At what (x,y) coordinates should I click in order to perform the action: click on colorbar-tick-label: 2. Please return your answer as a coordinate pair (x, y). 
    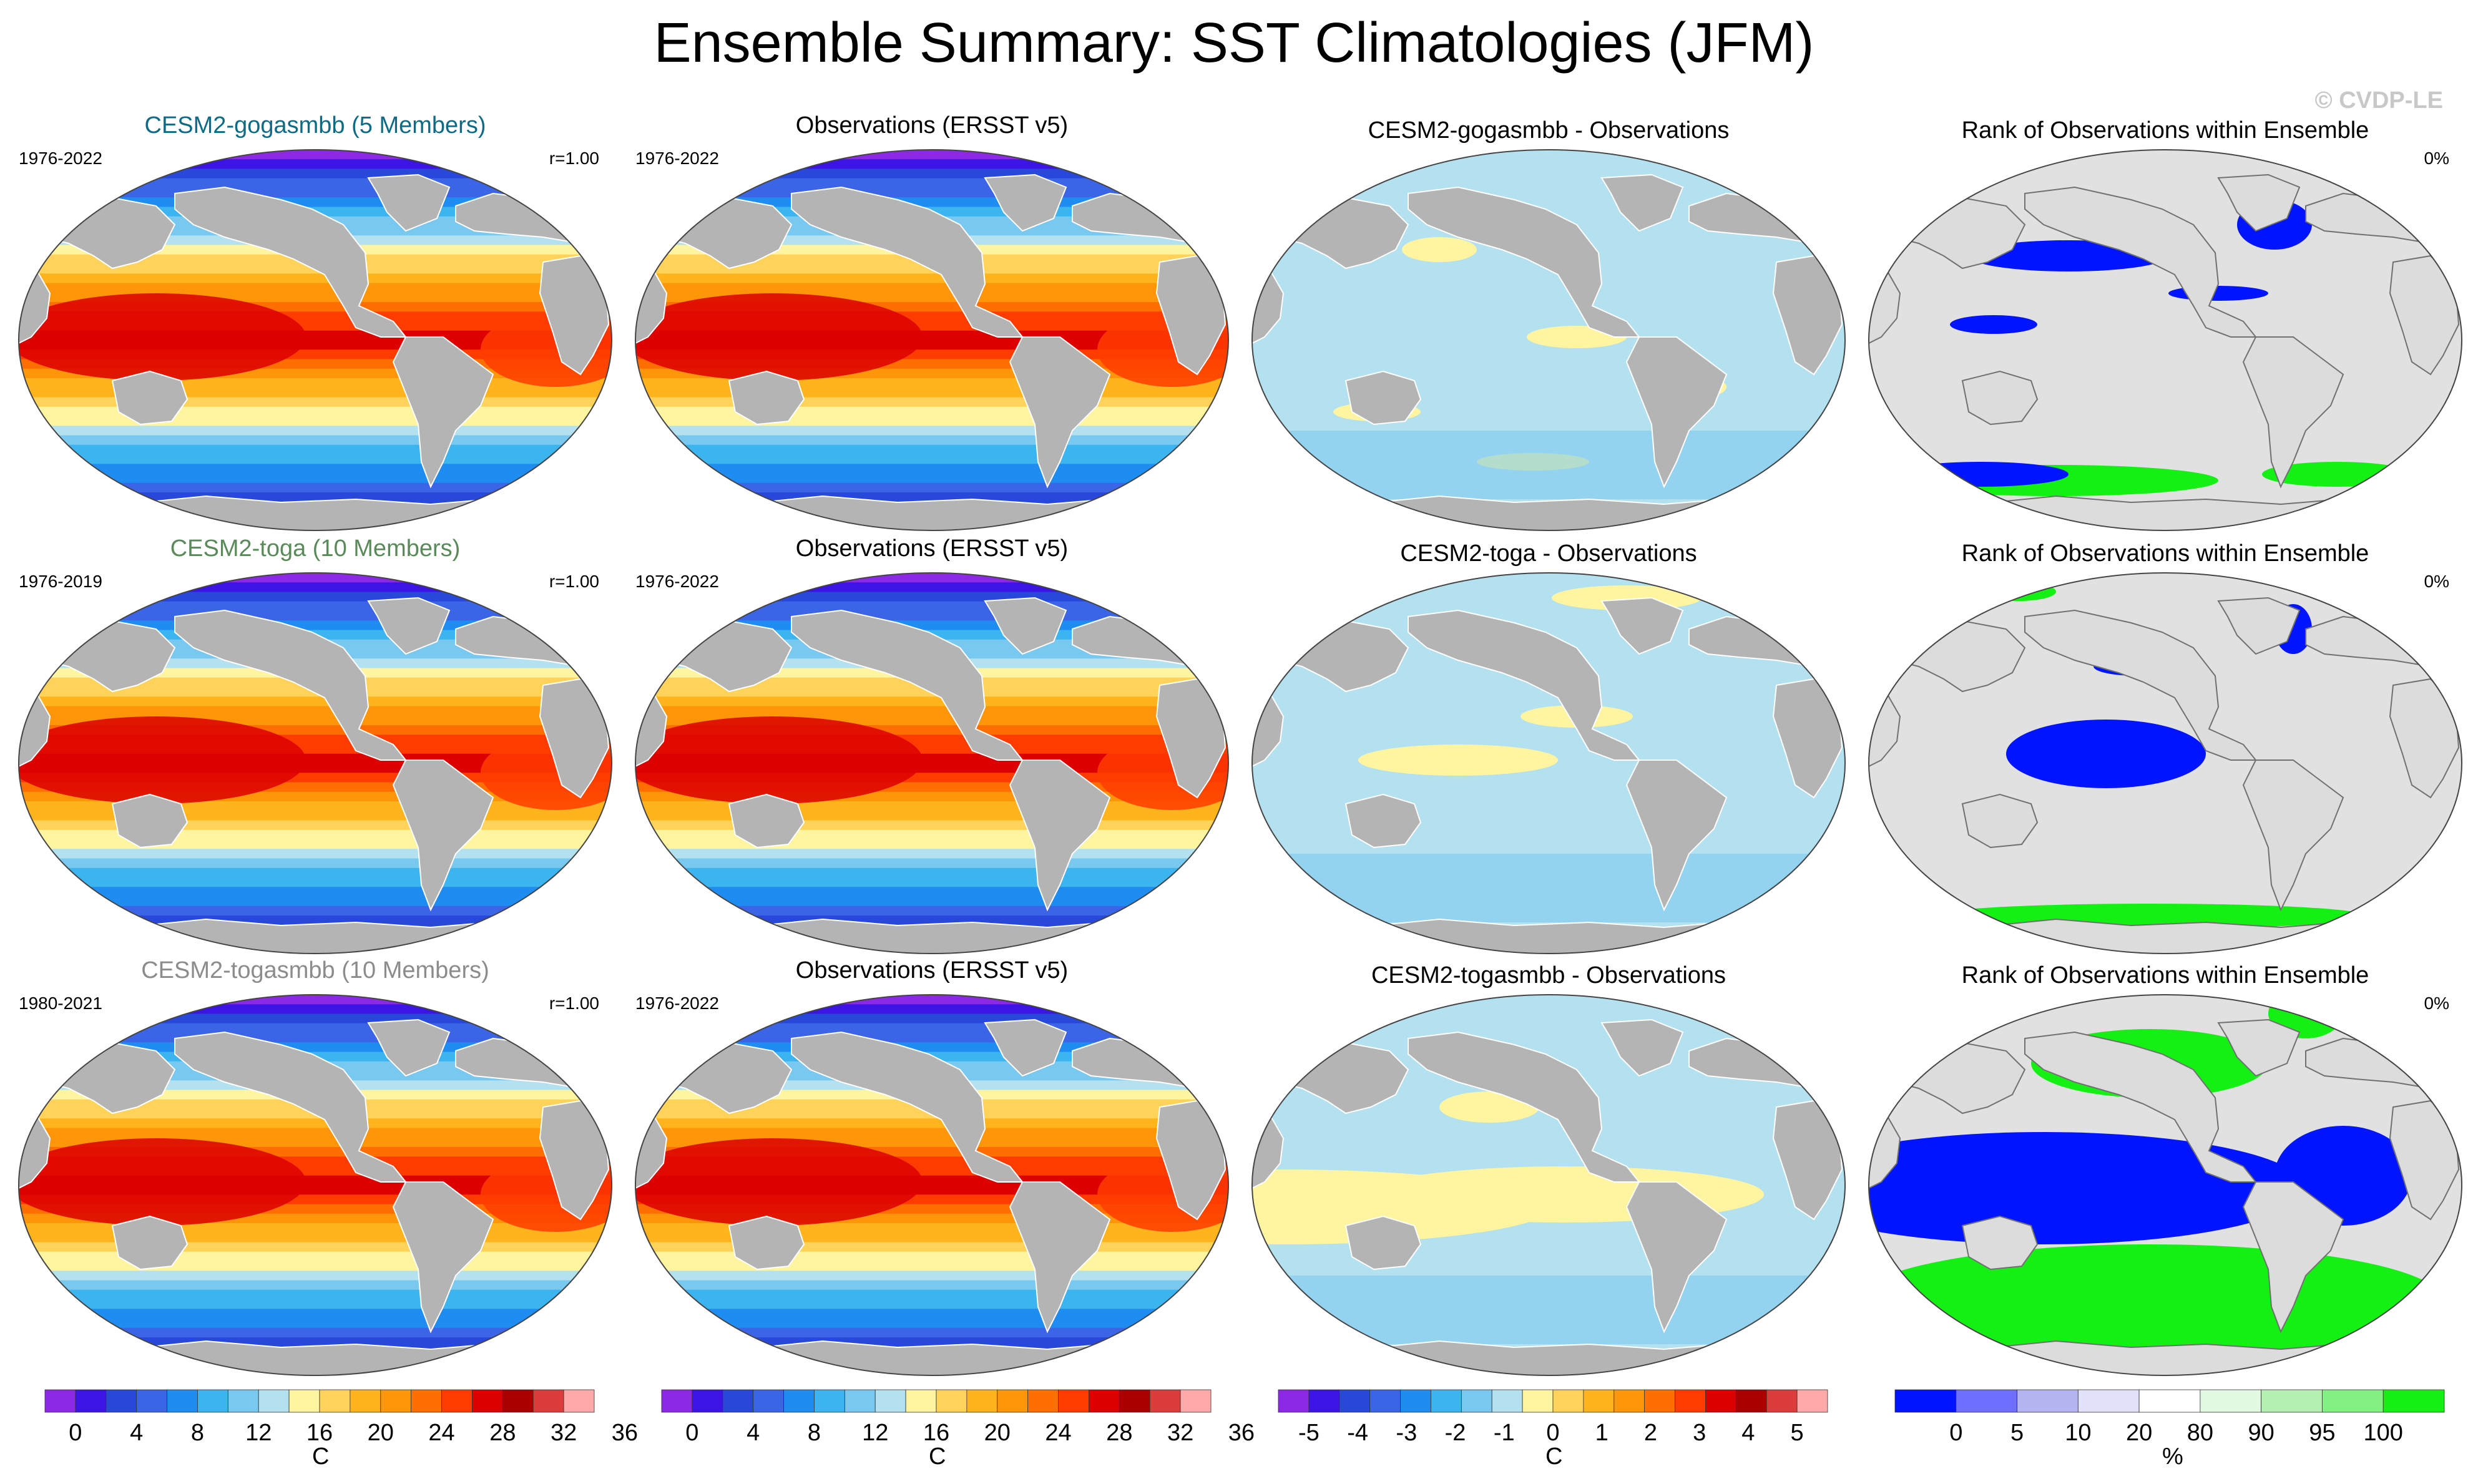
    Looking at the image, I should click on (1650, 1433).